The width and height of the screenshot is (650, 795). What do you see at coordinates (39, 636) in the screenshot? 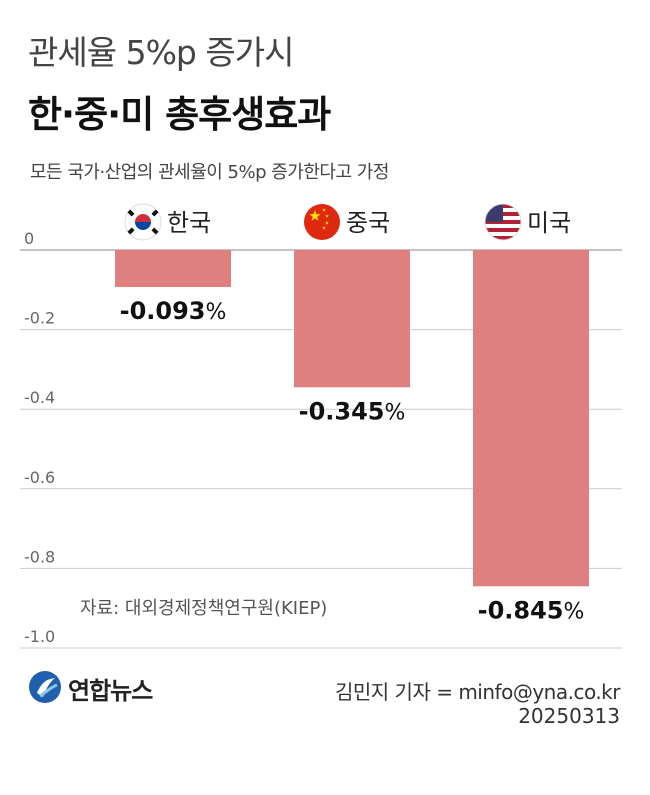
I see `y-tick-label: -1.0` at bounding box center [39, 636].